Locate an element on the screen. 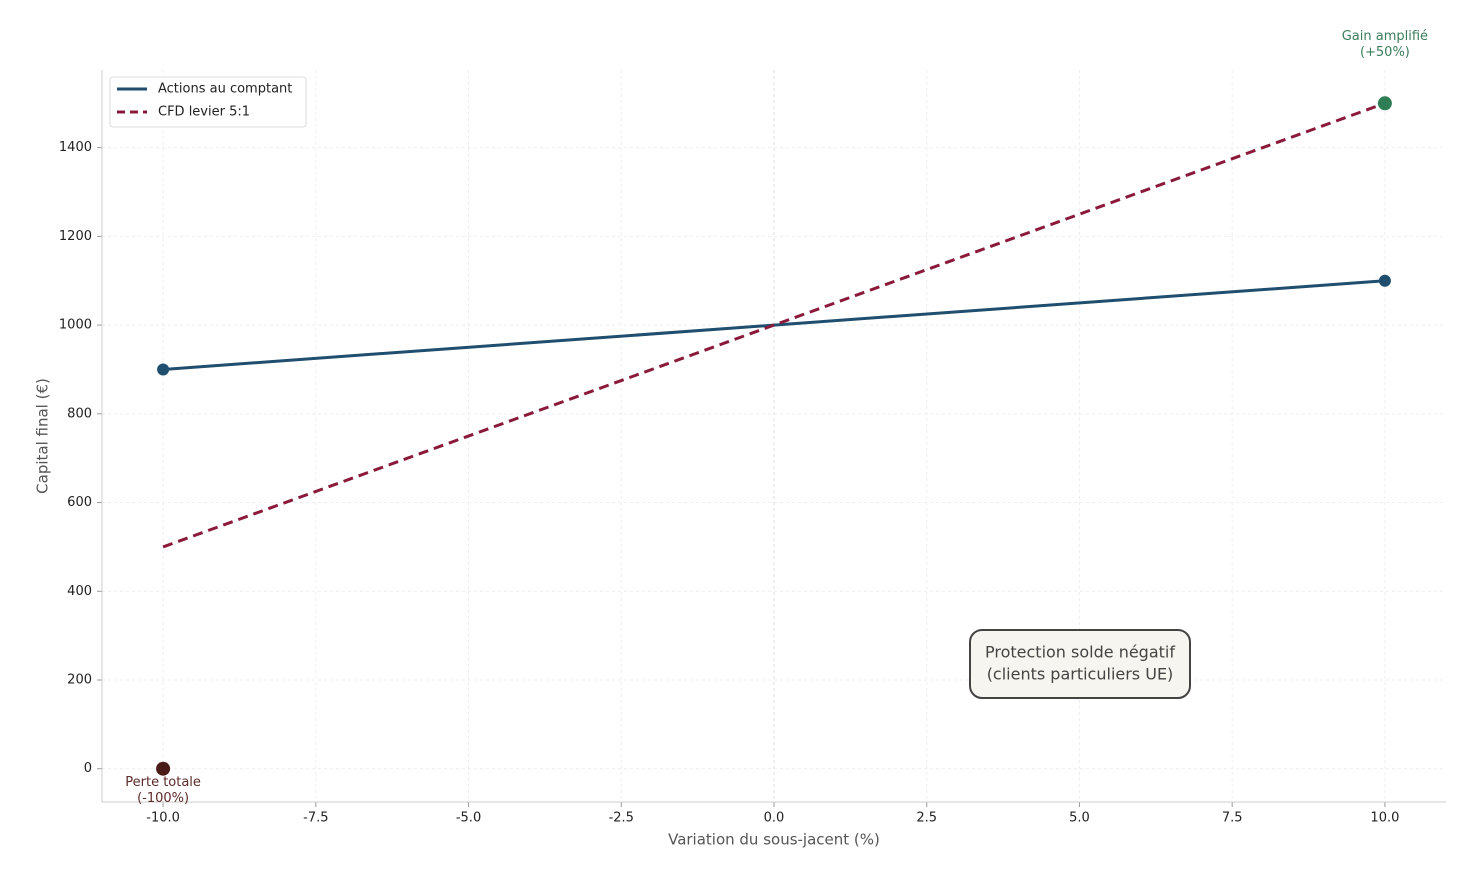 The image size is (1470, 884). x-tick-label: 5.0 is located at coordinates (1079, 818).